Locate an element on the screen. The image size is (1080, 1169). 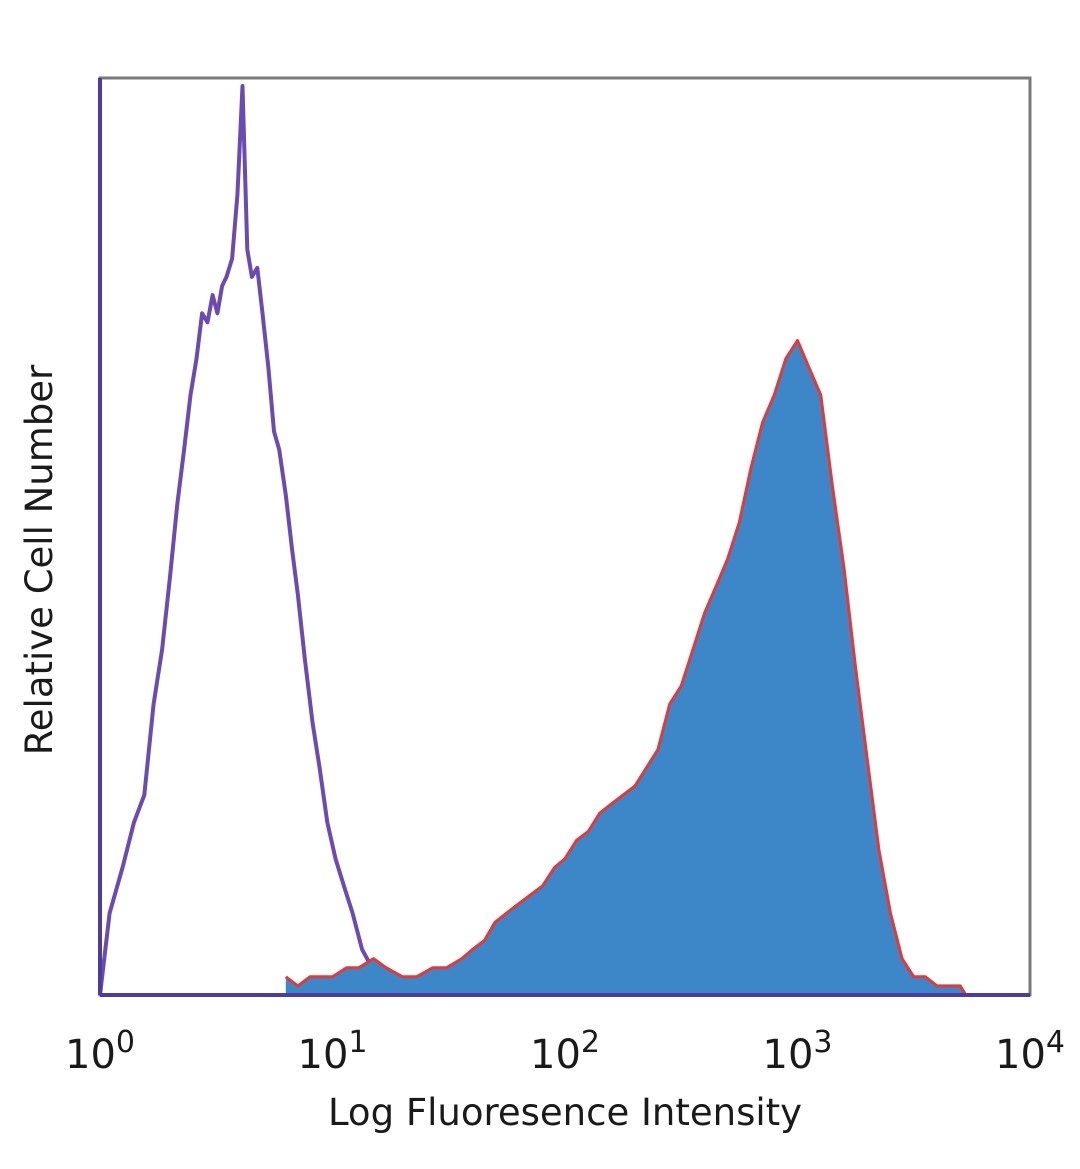
x-tick-label: 101 is located at coordinates (333, 1051).